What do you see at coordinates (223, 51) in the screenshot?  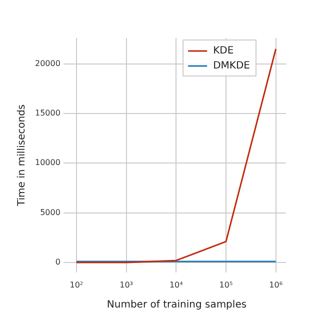 I see `legend-label: KDE` at bounding box center [223, 51].